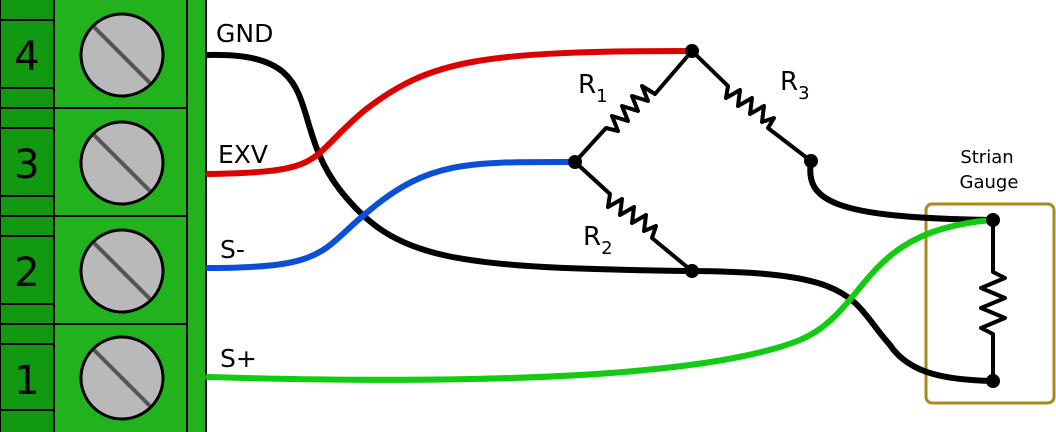 The image size is (1056, 432). I want to click on terminal-right-strip, so click(196, 216).